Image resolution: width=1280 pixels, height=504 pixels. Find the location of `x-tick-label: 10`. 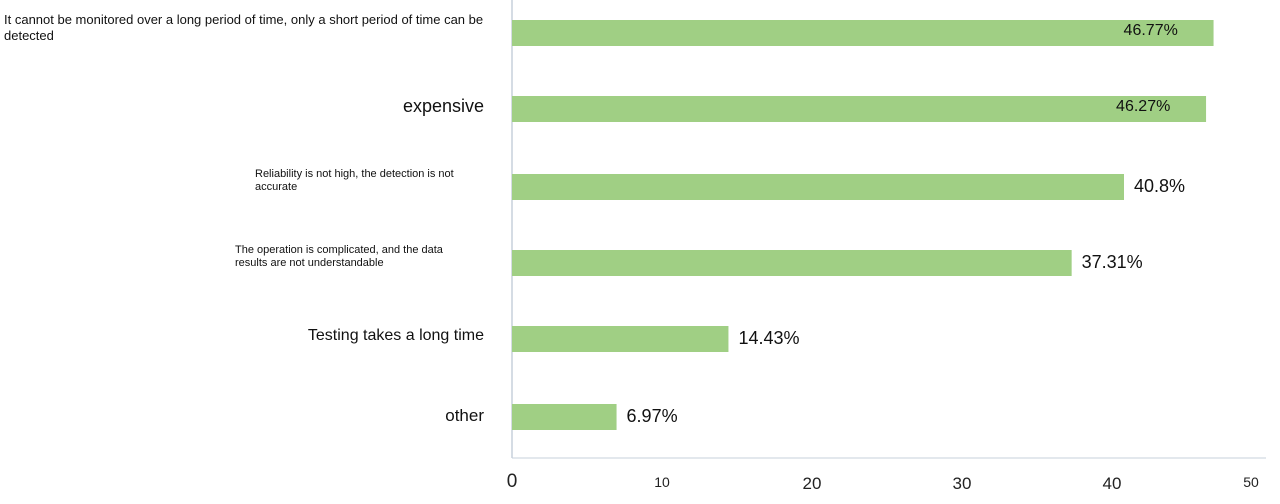

x-tick-label: 10 is located at coordinates (662, 482).